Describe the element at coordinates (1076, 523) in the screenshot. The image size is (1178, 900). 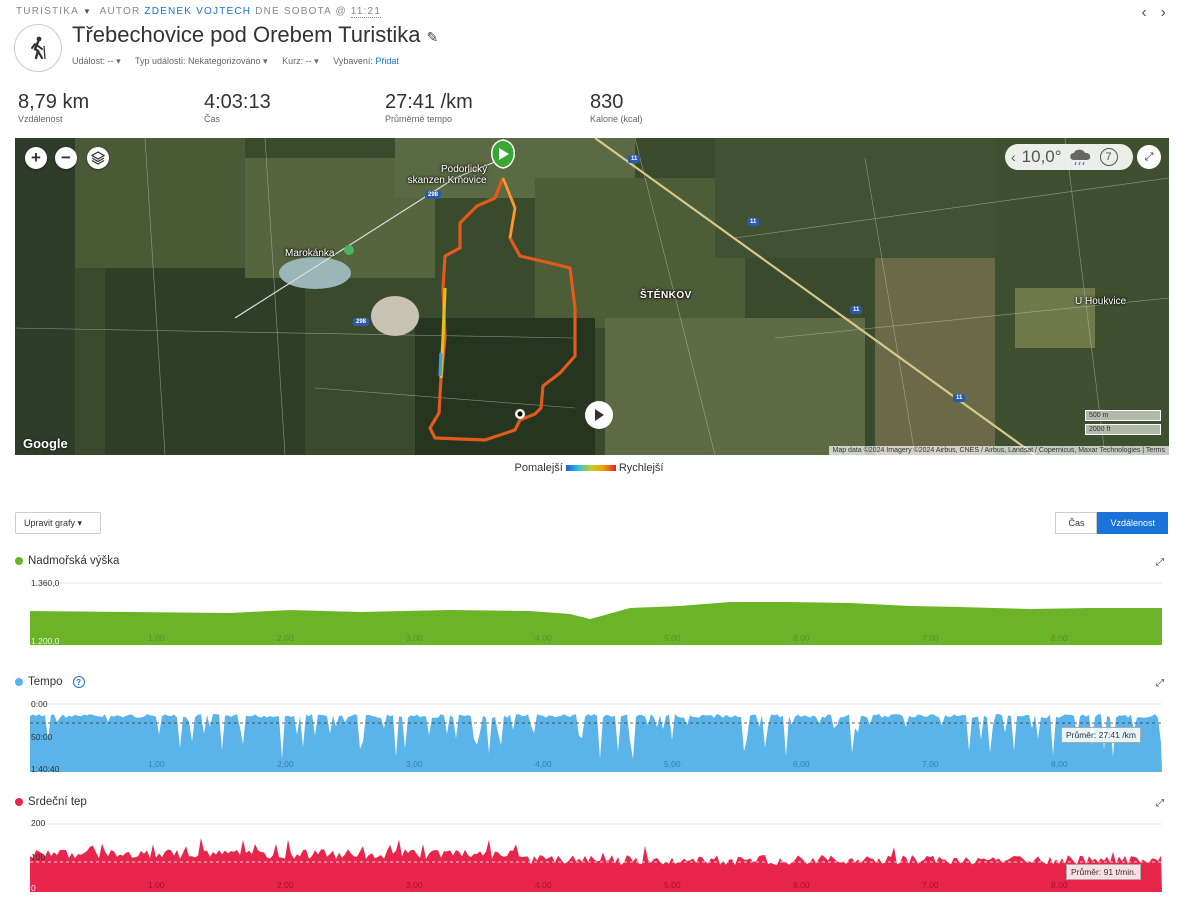
I see `toggle-time-button: Čas` at that location.